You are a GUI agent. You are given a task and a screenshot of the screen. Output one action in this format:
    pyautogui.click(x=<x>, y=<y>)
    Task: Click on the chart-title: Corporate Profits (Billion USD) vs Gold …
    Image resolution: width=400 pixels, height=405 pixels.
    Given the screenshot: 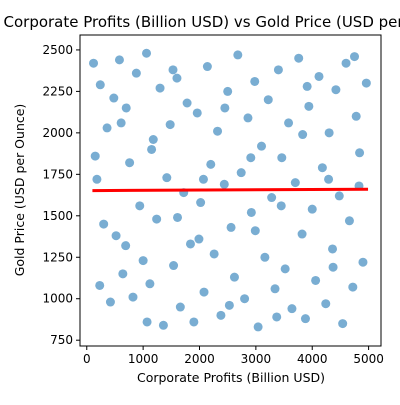 What is the action you would take?
    pyautogui.click(x=202, y=22)
    